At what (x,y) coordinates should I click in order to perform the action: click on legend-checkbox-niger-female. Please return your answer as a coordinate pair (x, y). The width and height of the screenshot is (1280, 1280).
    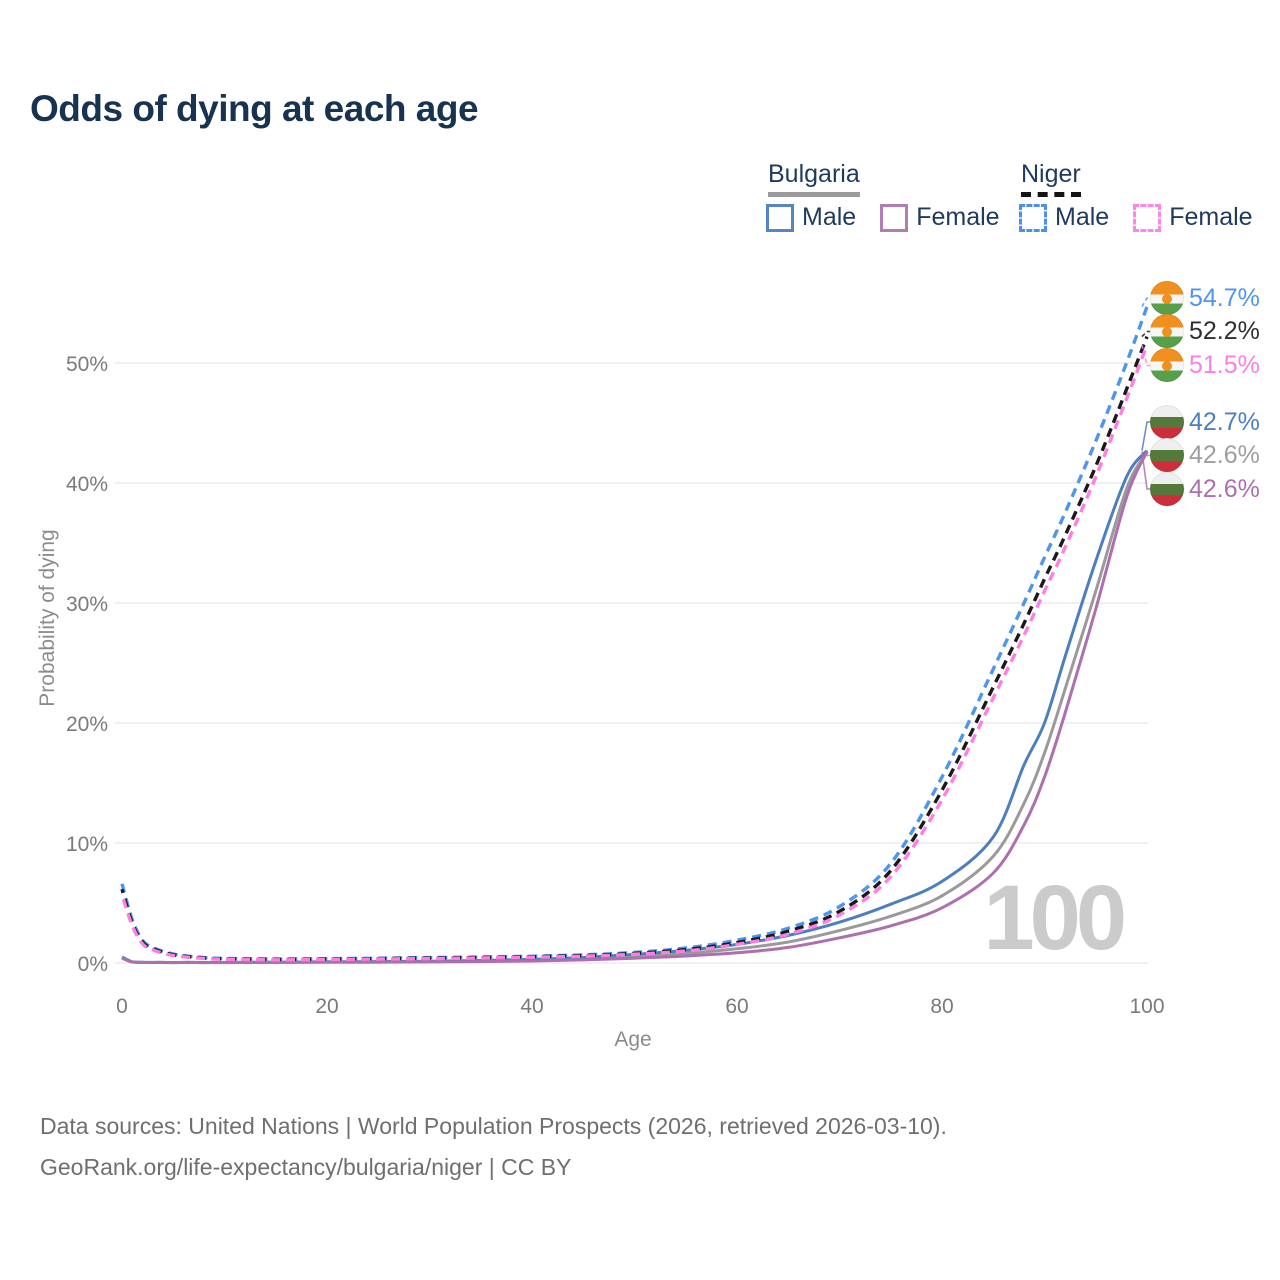
    Looking at the image, I should click on (1147, 217).